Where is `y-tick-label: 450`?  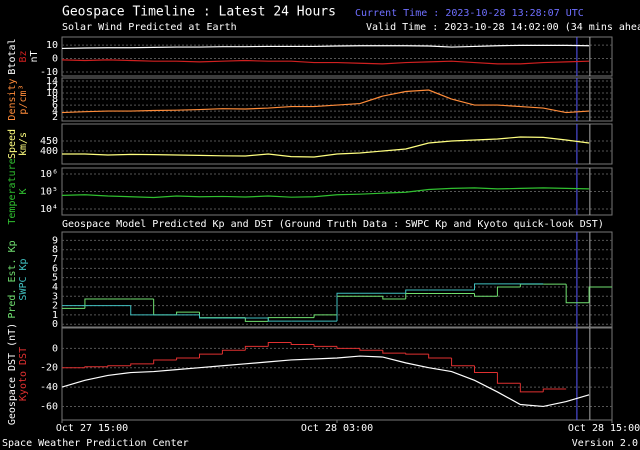 y-tick-label: 450 is located at coordinates (49, 141).